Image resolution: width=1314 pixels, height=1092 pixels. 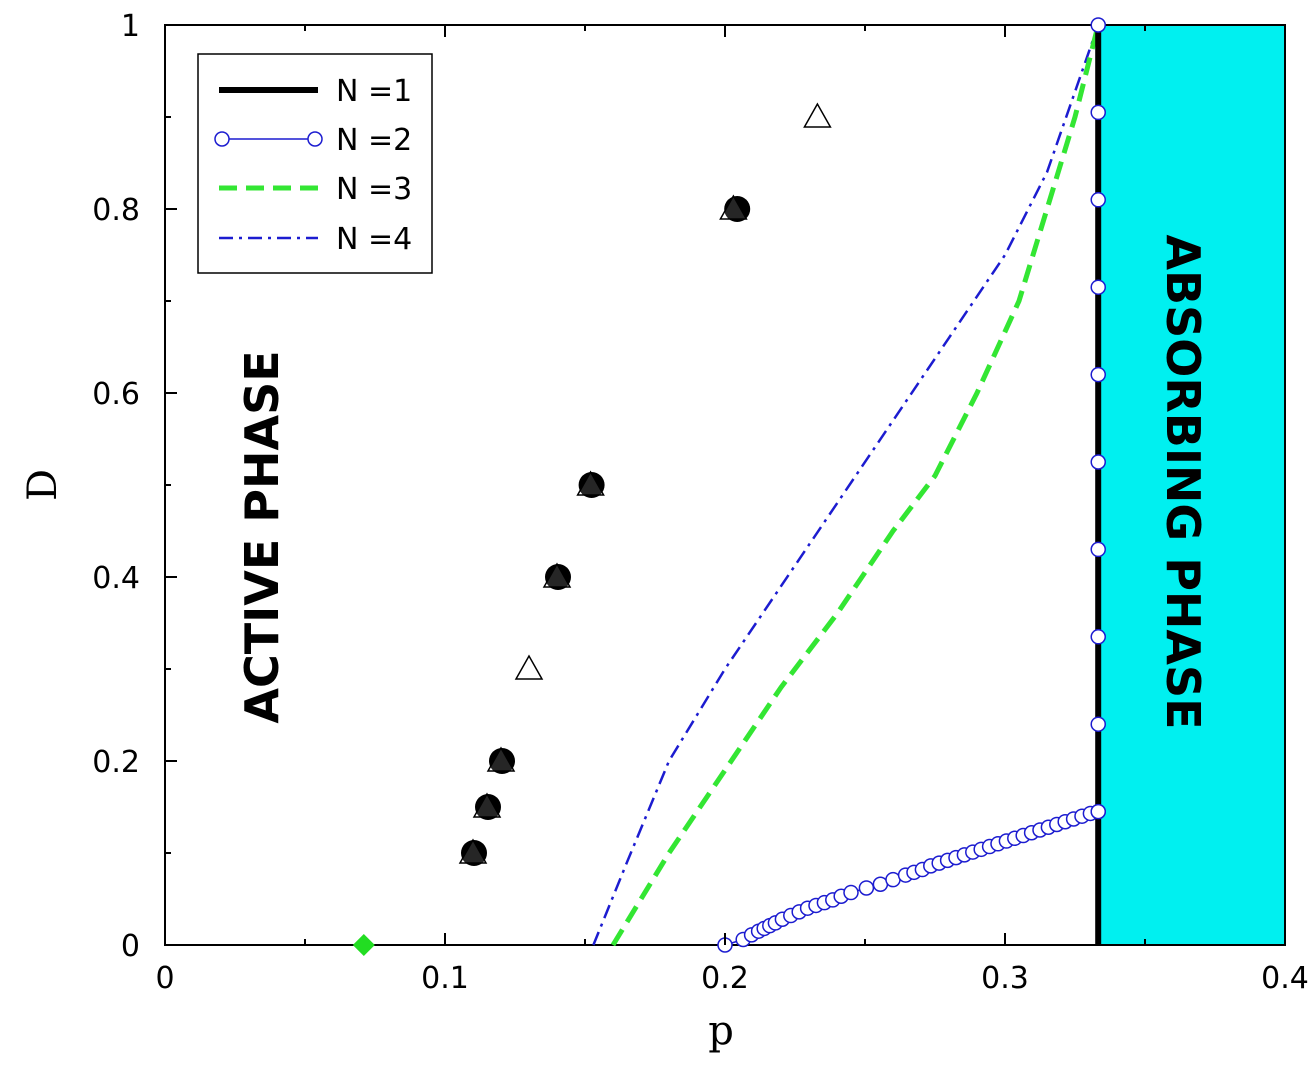 I want to click on legend-label-n4: N =4, so click(x=374, y=239).